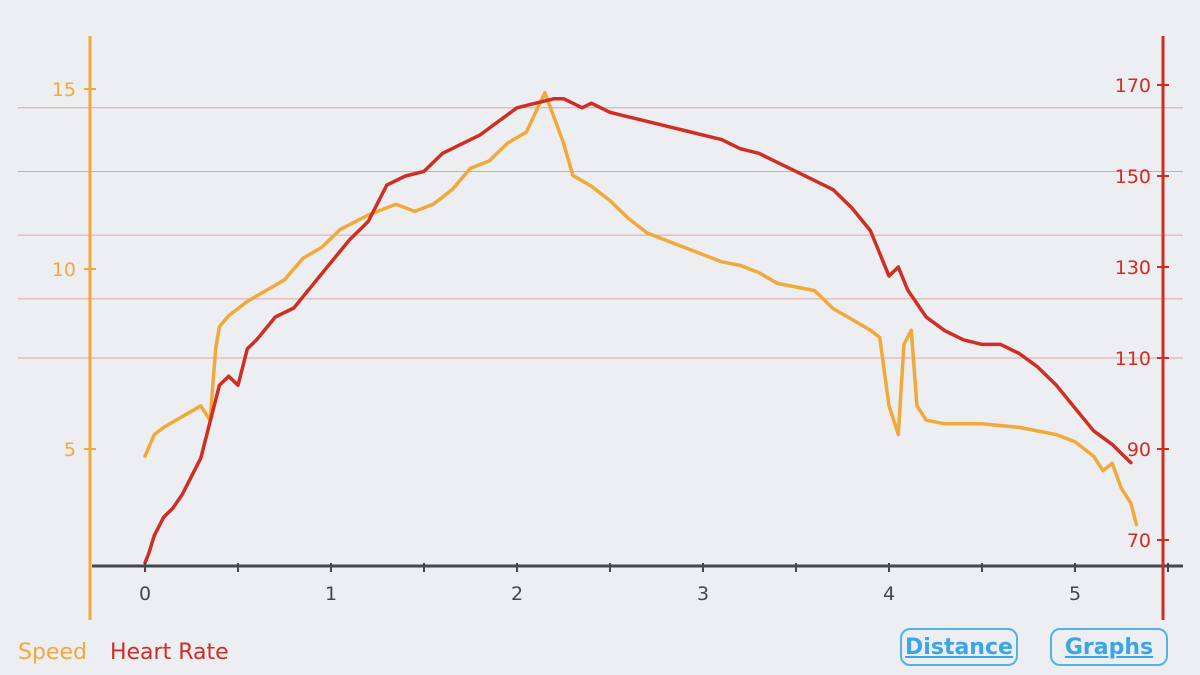  What do you see at coordinates (1142, 313) in the screenshot?
I see `heart-rate-axis-ticks: 70 90 110 130 150 170` at bounding box center [1142, 313].